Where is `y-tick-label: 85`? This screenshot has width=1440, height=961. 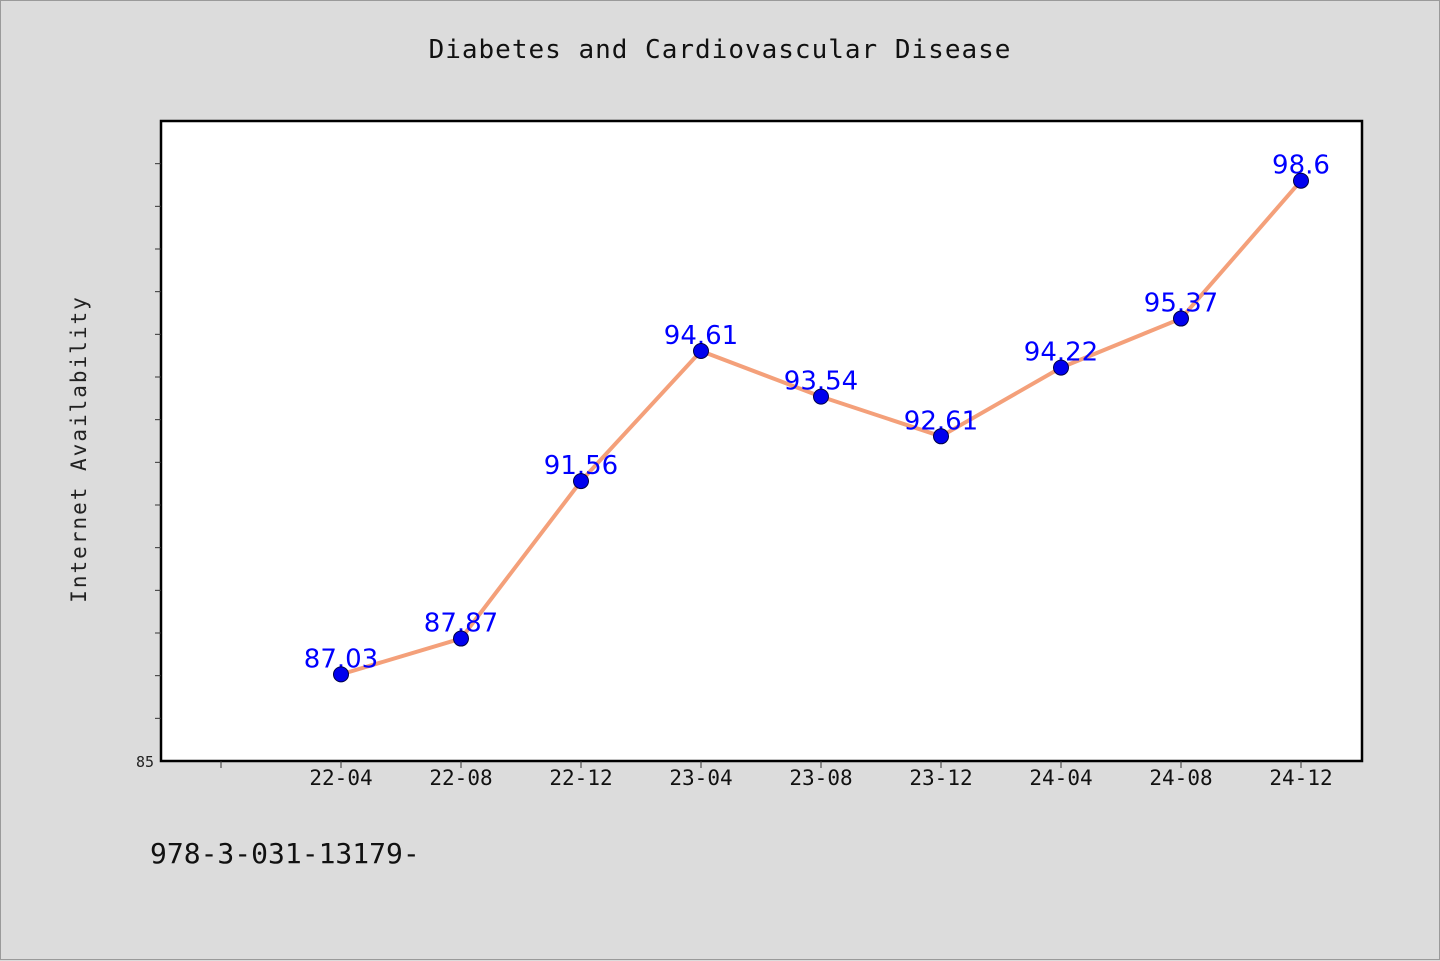 y-tick-label: 85 is located at coordinates (145, 762).